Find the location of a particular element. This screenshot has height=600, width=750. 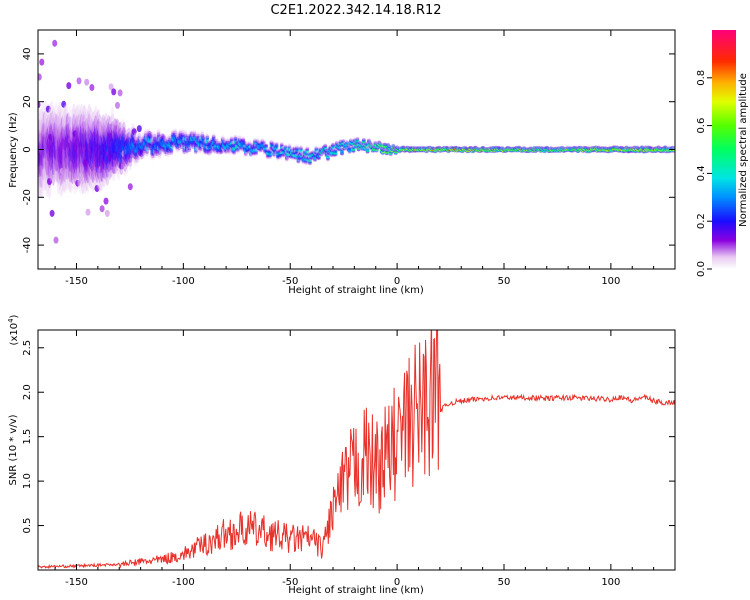

spectrogram-ytick-label: -20 is located at coordinates (27, 197).